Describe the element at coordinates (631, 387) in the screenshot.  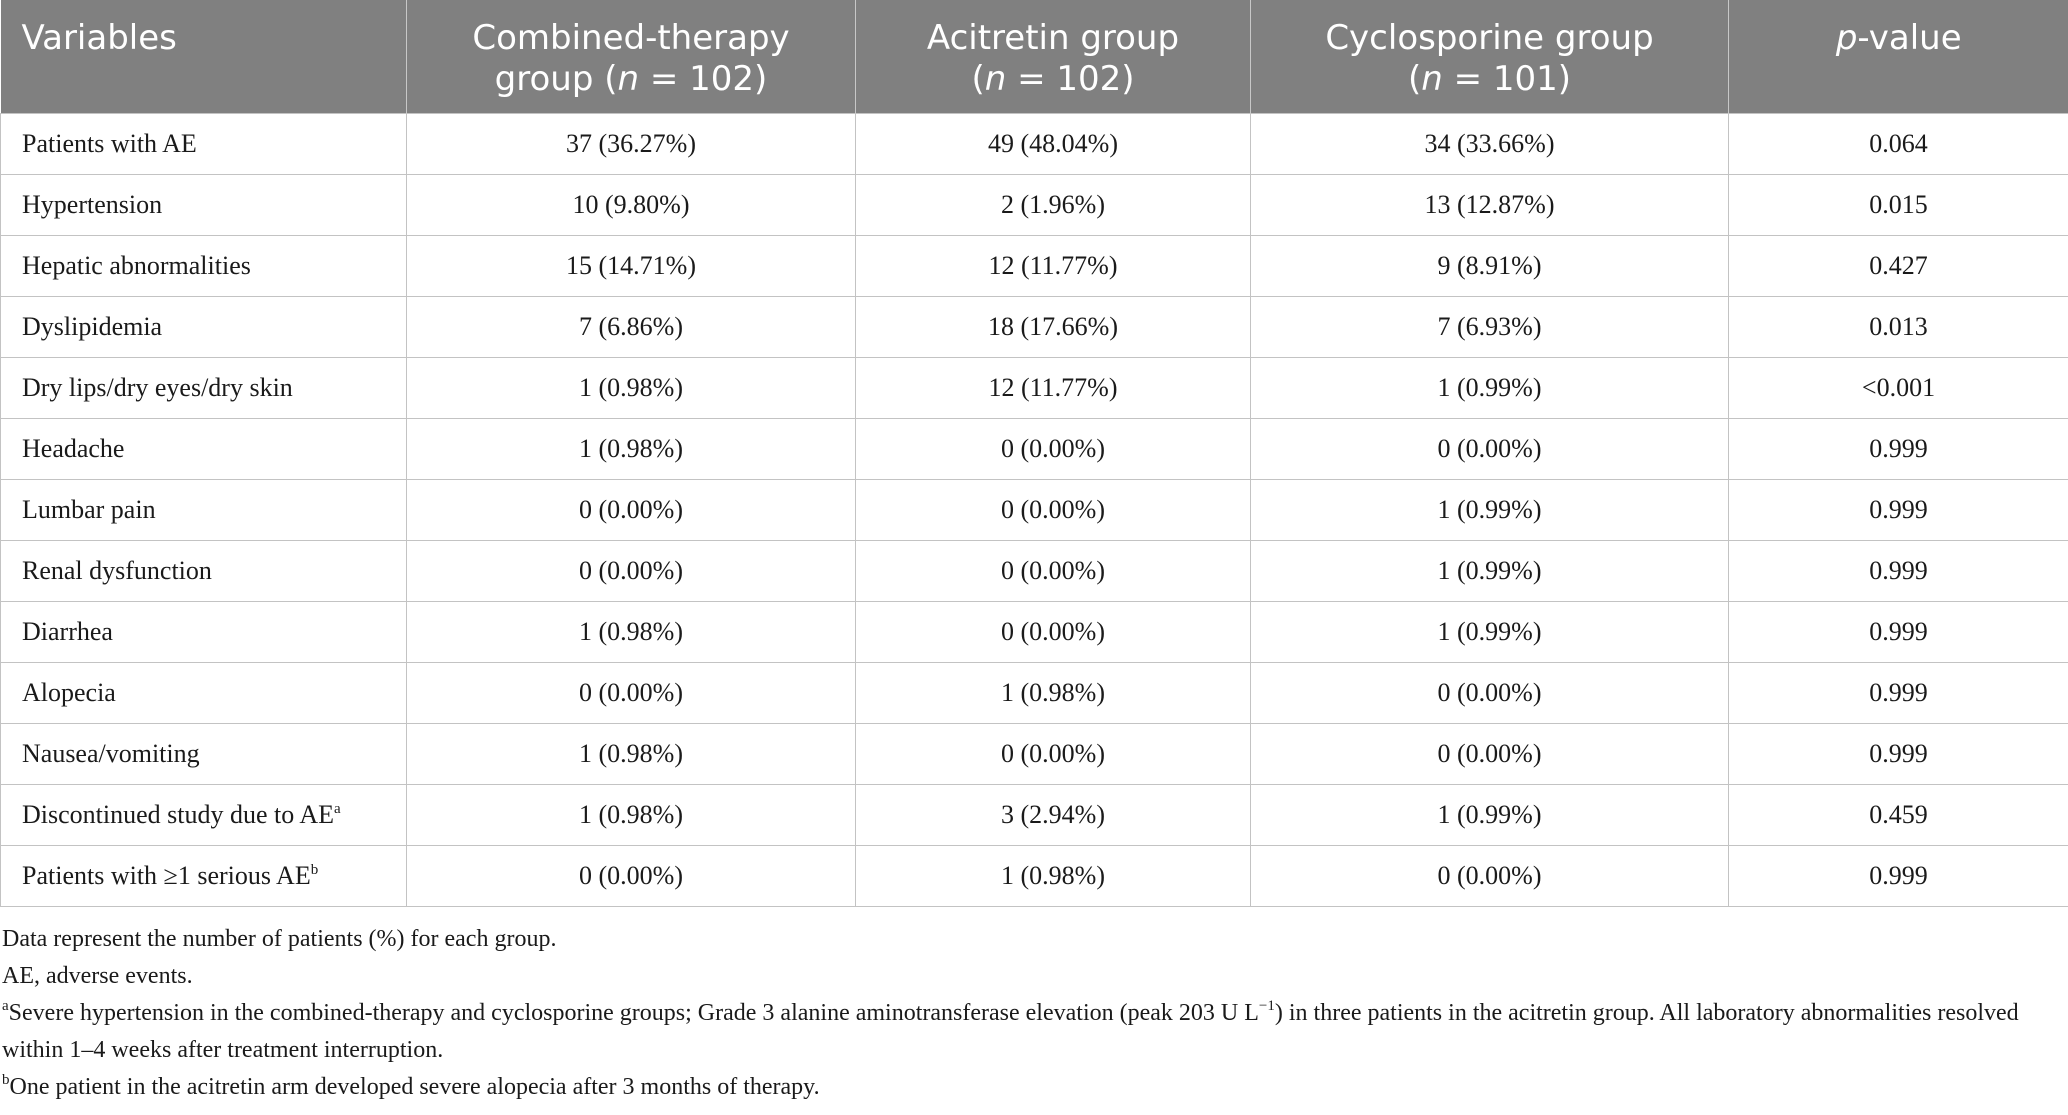
I see `table-cell: 1 (0.98%)` at that location.